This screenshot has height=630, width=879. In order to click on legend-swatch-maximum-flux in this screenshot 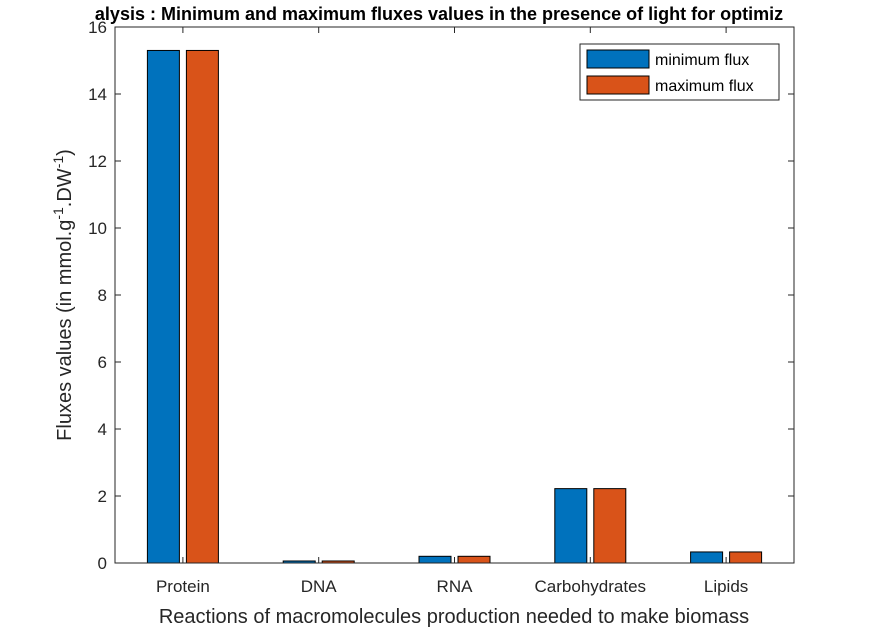, I will do `click(618, 85)`.